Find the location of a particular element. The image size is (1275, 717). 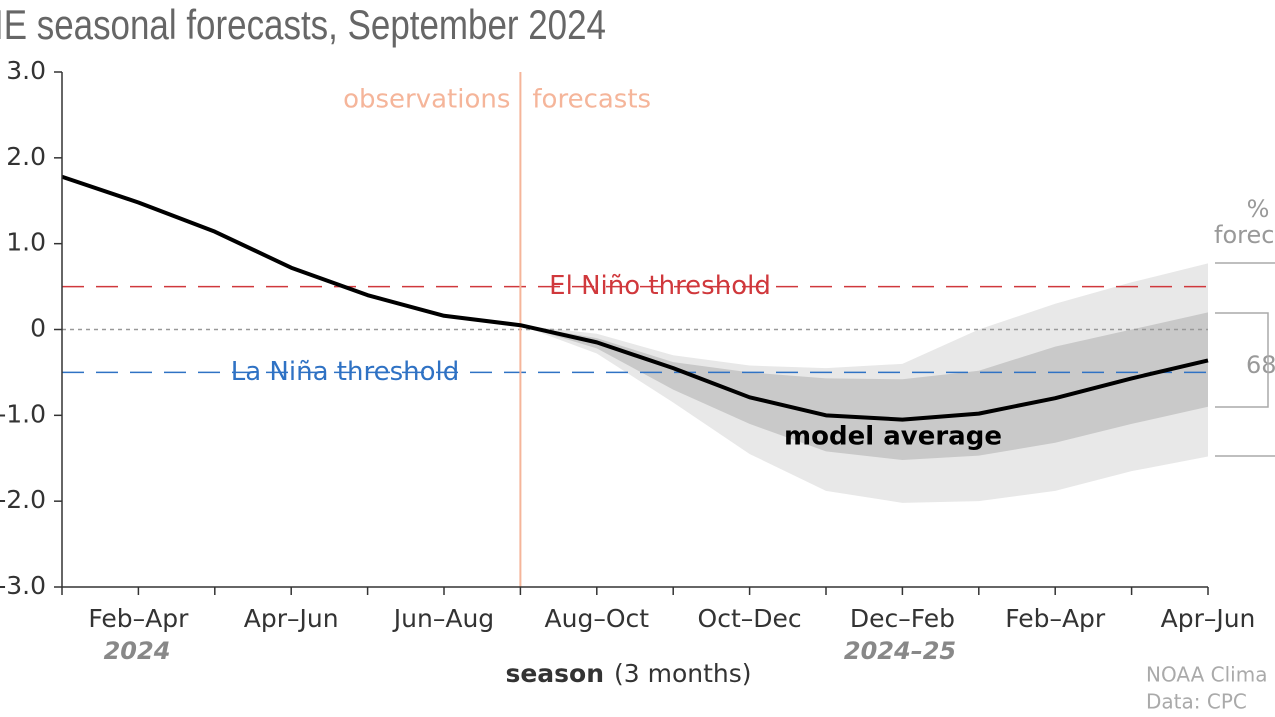

x-tick-label: Dec–Feb is located at coordinates (902, 618).